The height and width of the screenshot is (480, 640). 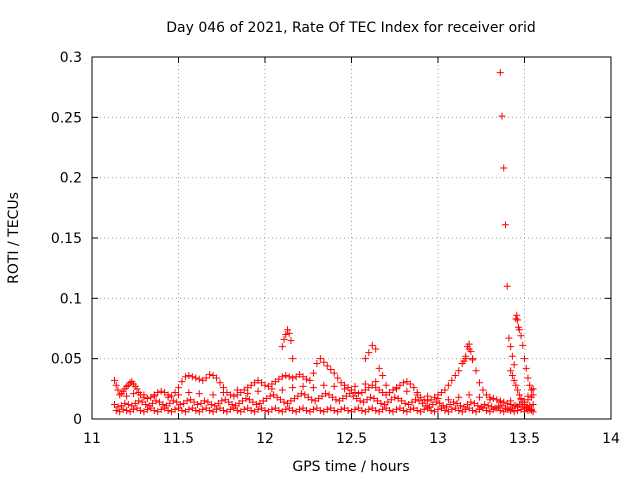 I want to click on y-tick-label: 0.1, so click(x=71, y=299).